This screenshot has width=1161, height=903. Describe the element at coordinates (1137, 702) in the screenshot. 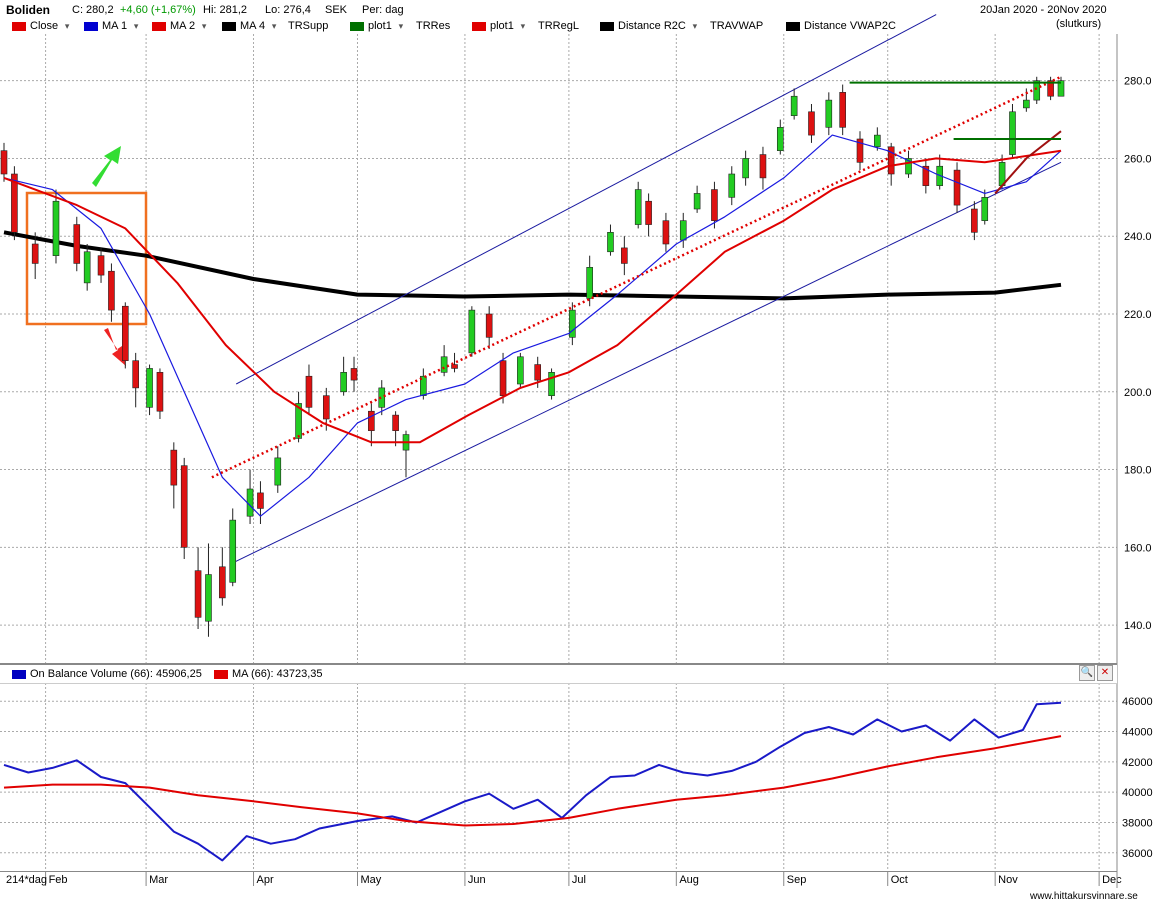

I see `y-tick-label: 46000` at that location.